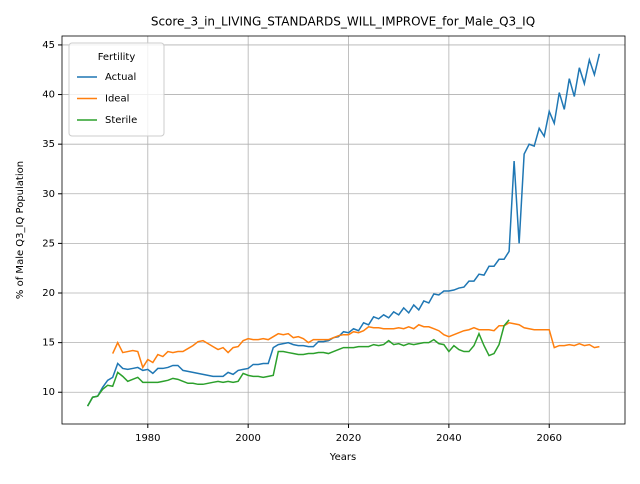  I want to click on y-tick-label: 30, so click(48, 194).